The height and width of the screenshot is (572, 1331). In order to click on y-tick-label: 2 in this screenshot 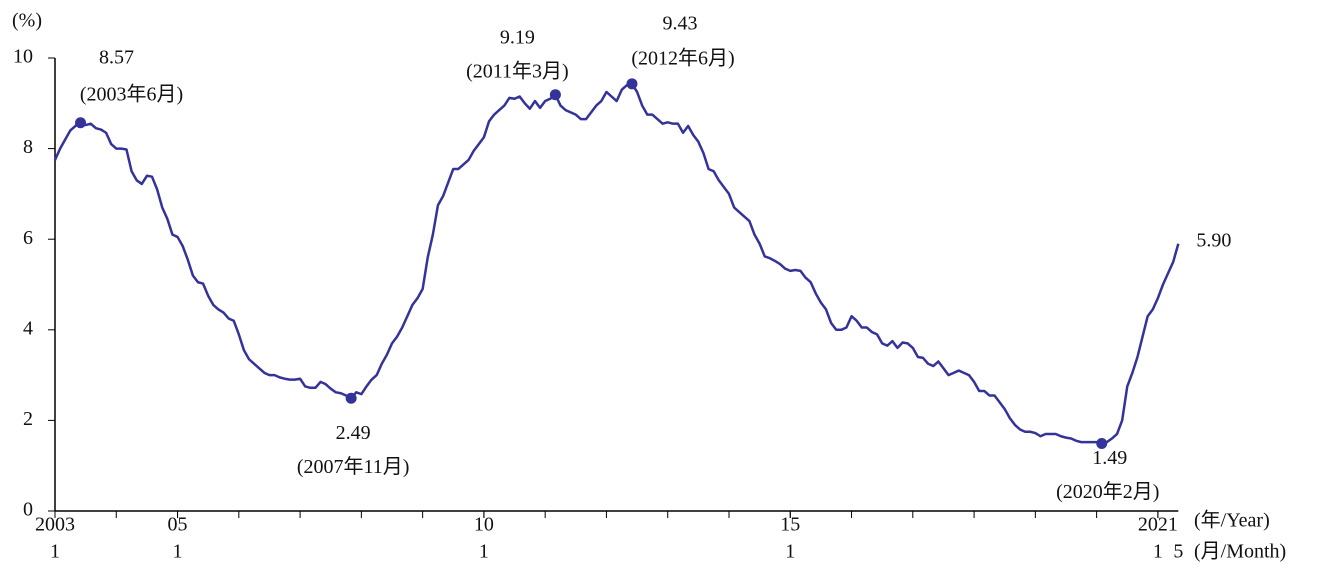, I will do `click(28, 419)`.